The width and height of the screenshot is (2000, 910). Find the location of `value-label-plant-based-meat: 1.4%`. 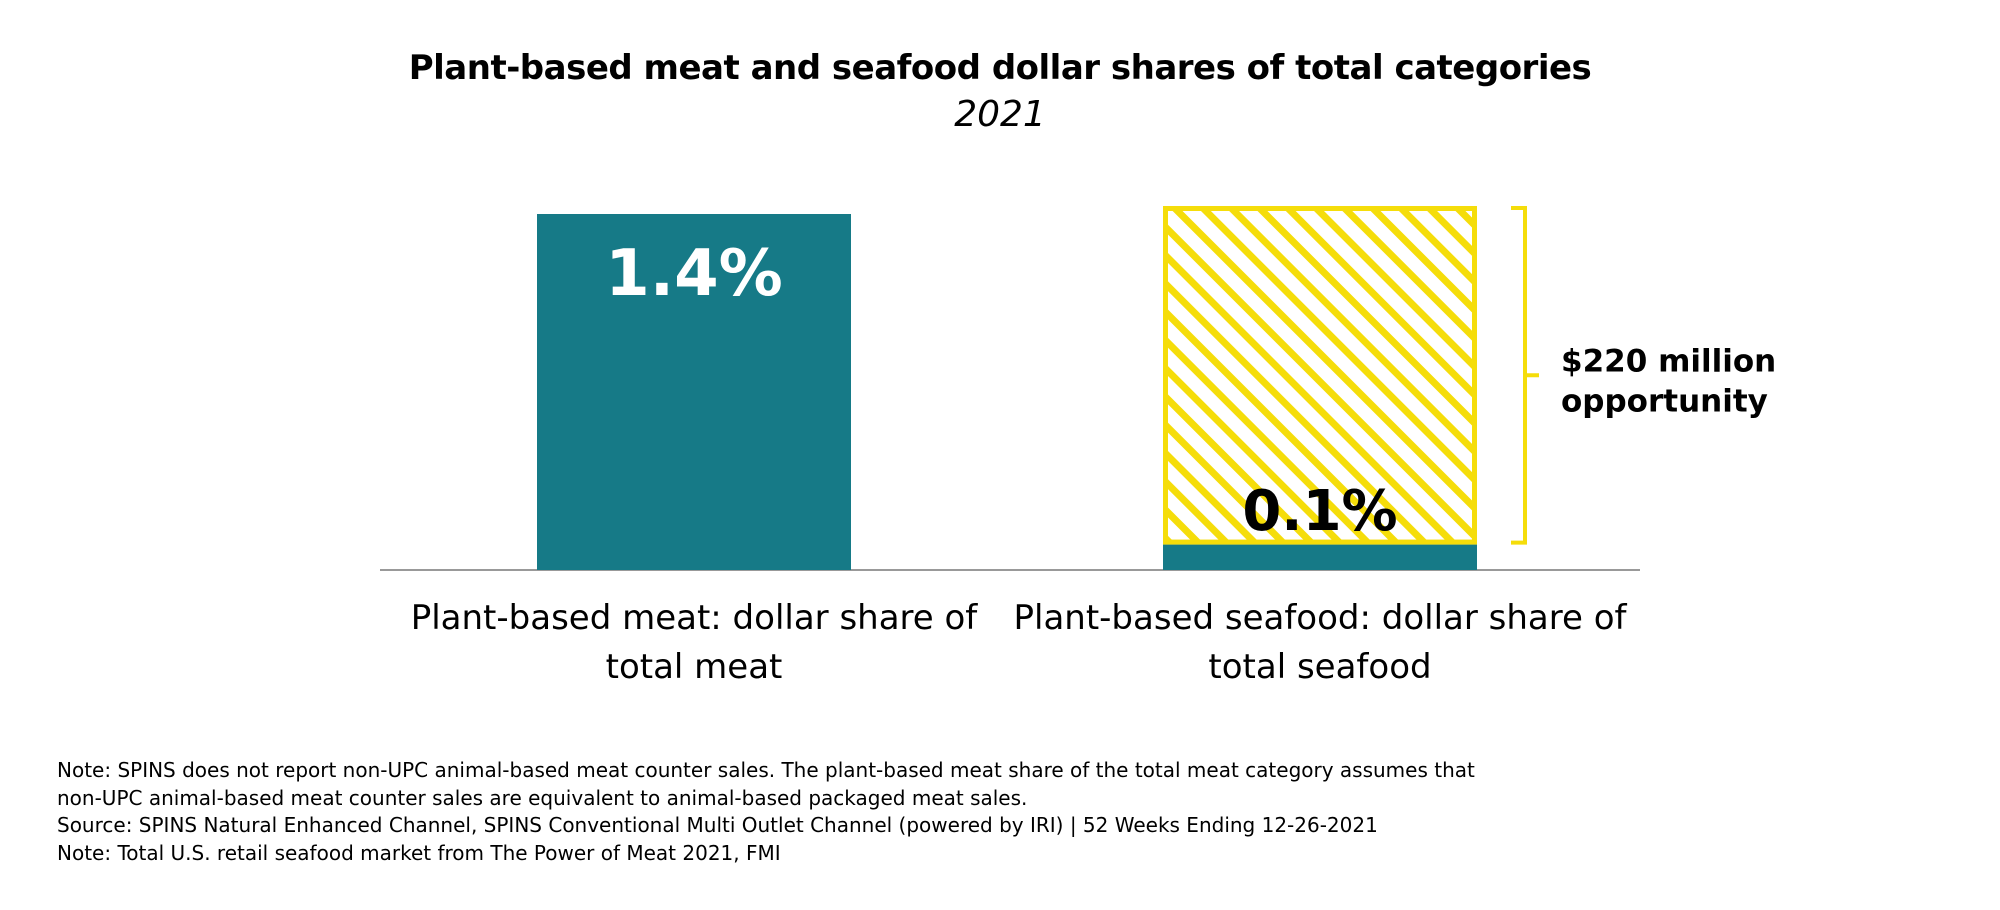

value-label-plant-based-meat: 1.4% is located at coordinates (694, 274).